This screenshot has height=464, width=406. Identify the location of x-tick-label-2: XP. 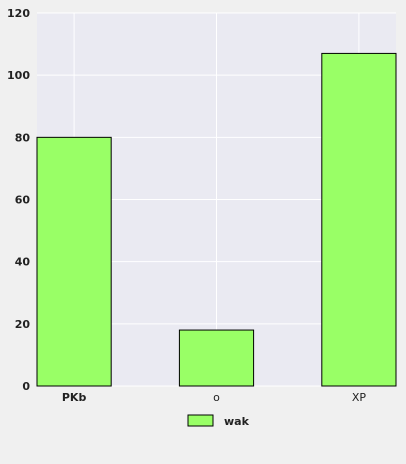
(359, 397).